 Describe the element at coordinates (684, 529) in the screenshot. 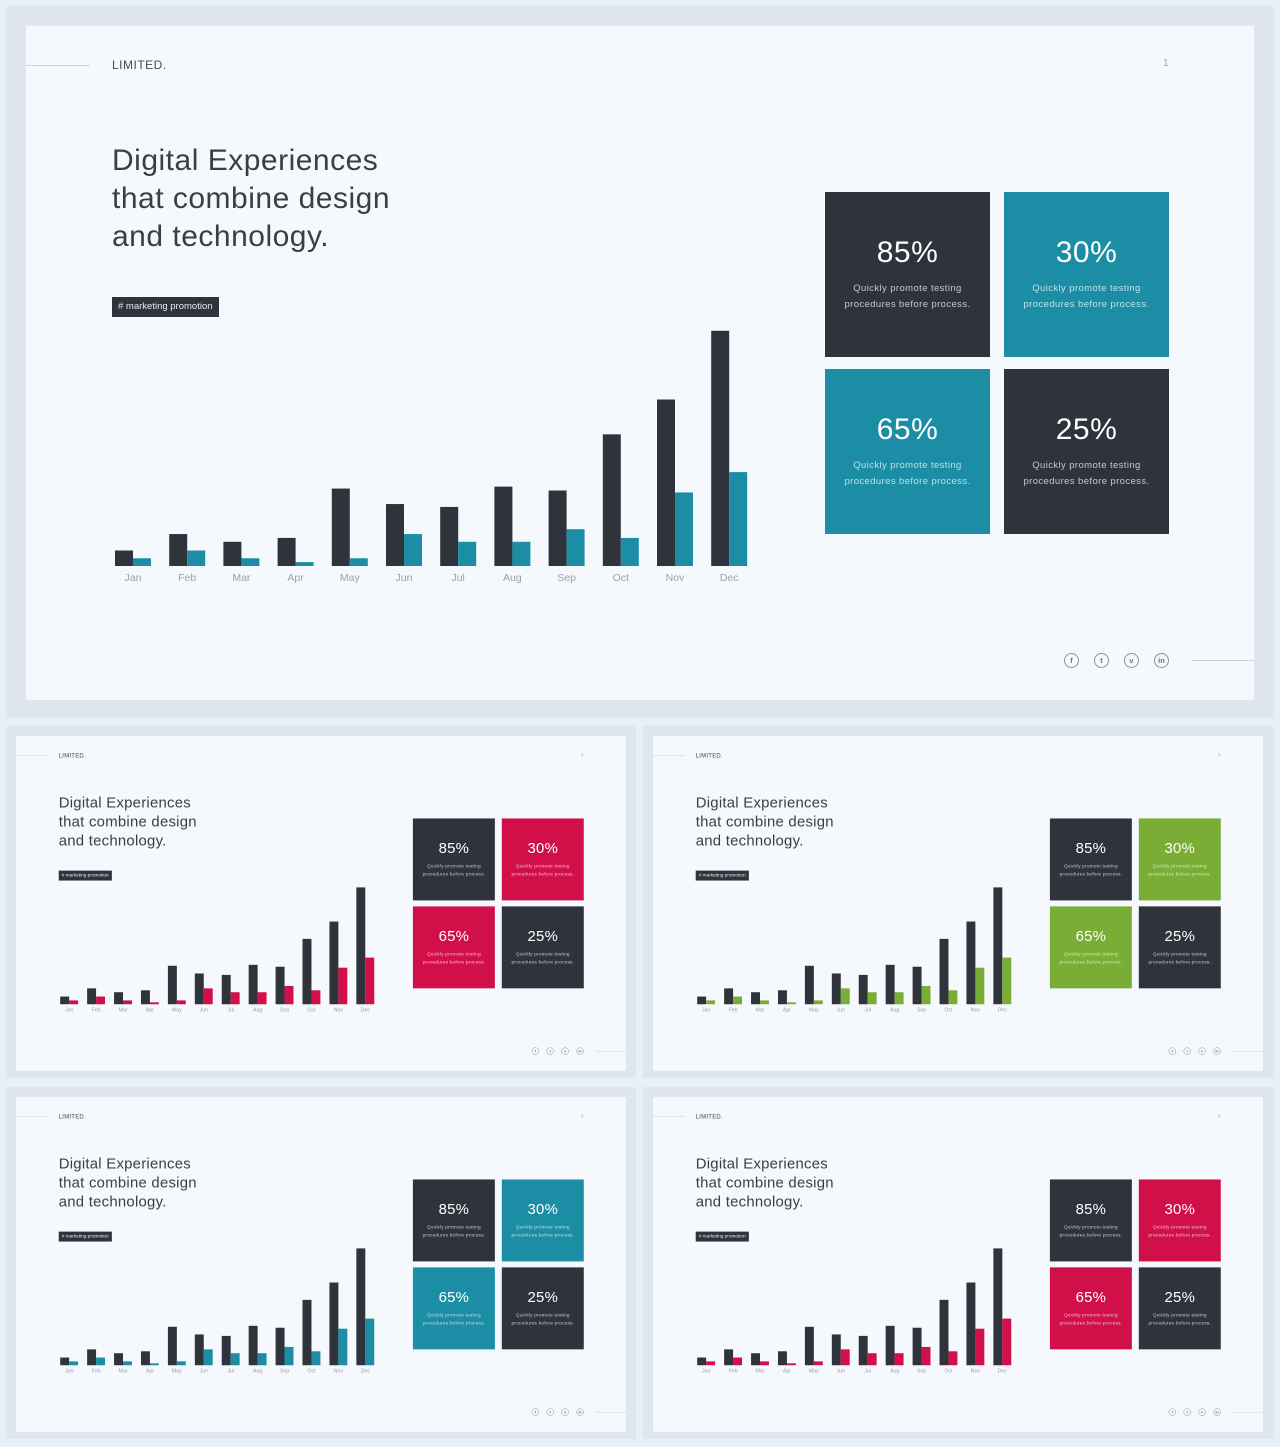

I see `bar-accent-nov` at that location.